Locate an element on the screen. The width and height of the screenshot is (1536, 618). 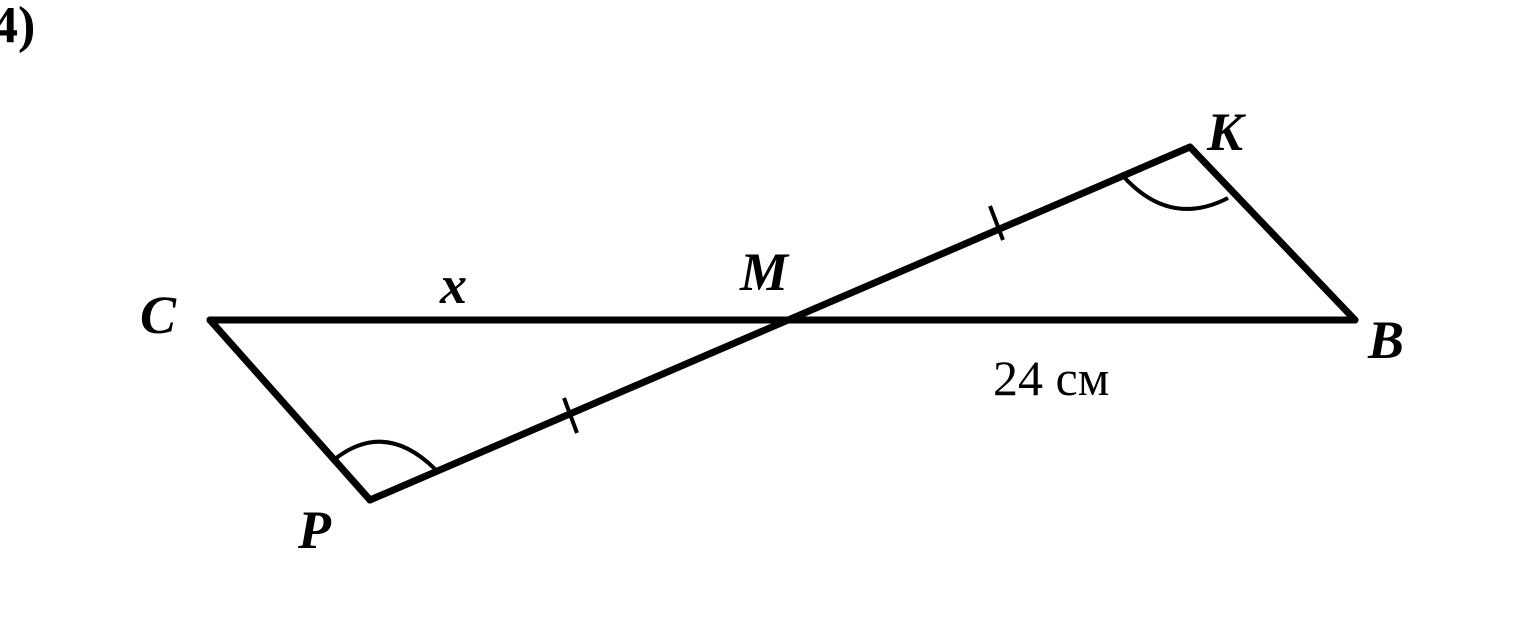
label-point-m: M is located at coordinates (764, 272).